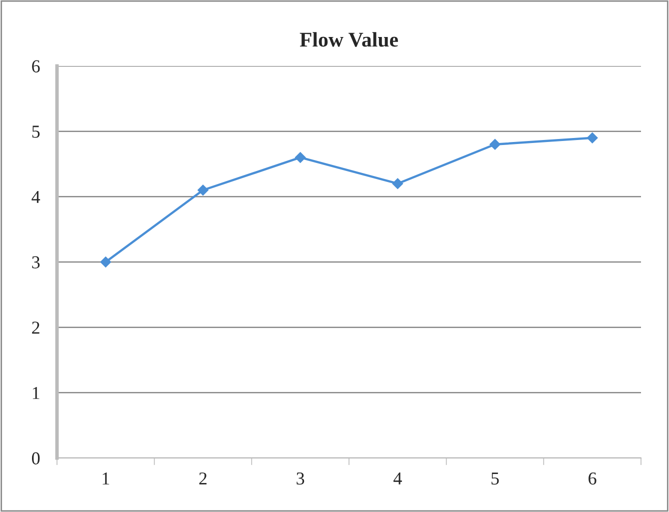  I want to click on y-tick-label: 6, so click(36, 66).